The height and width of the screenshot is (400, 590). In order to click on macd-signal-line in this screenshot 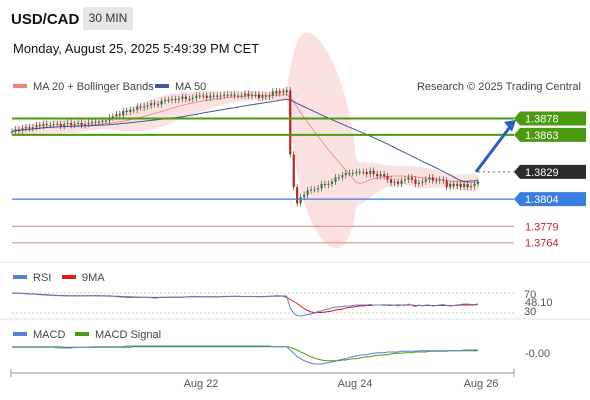, I will do `click(245, 354)`.